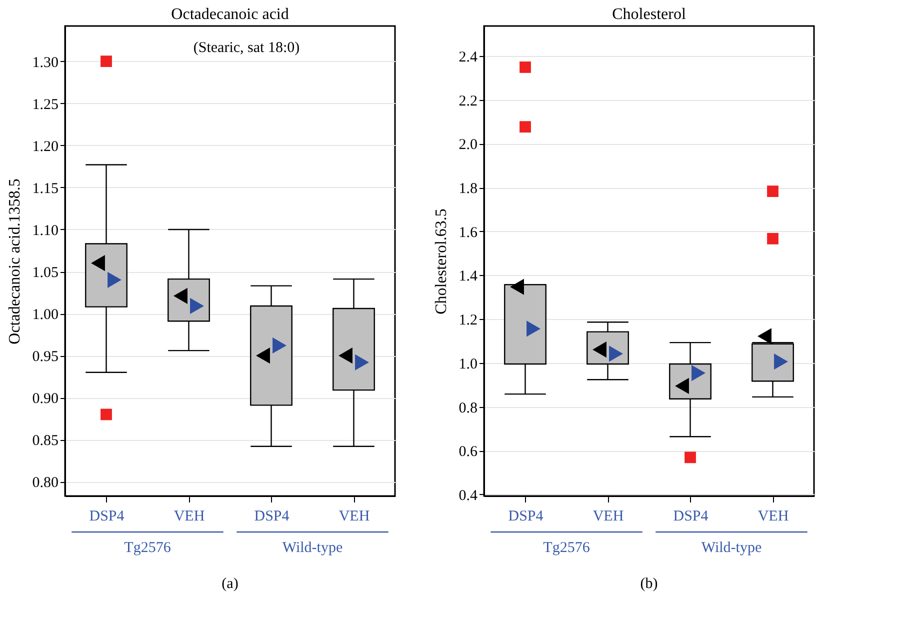 The height and width of the screenshot is (643, 904). Describe the element at coordinates (45, 273) in the screenshot. I see `y-tick-label: 1.05` at that location.